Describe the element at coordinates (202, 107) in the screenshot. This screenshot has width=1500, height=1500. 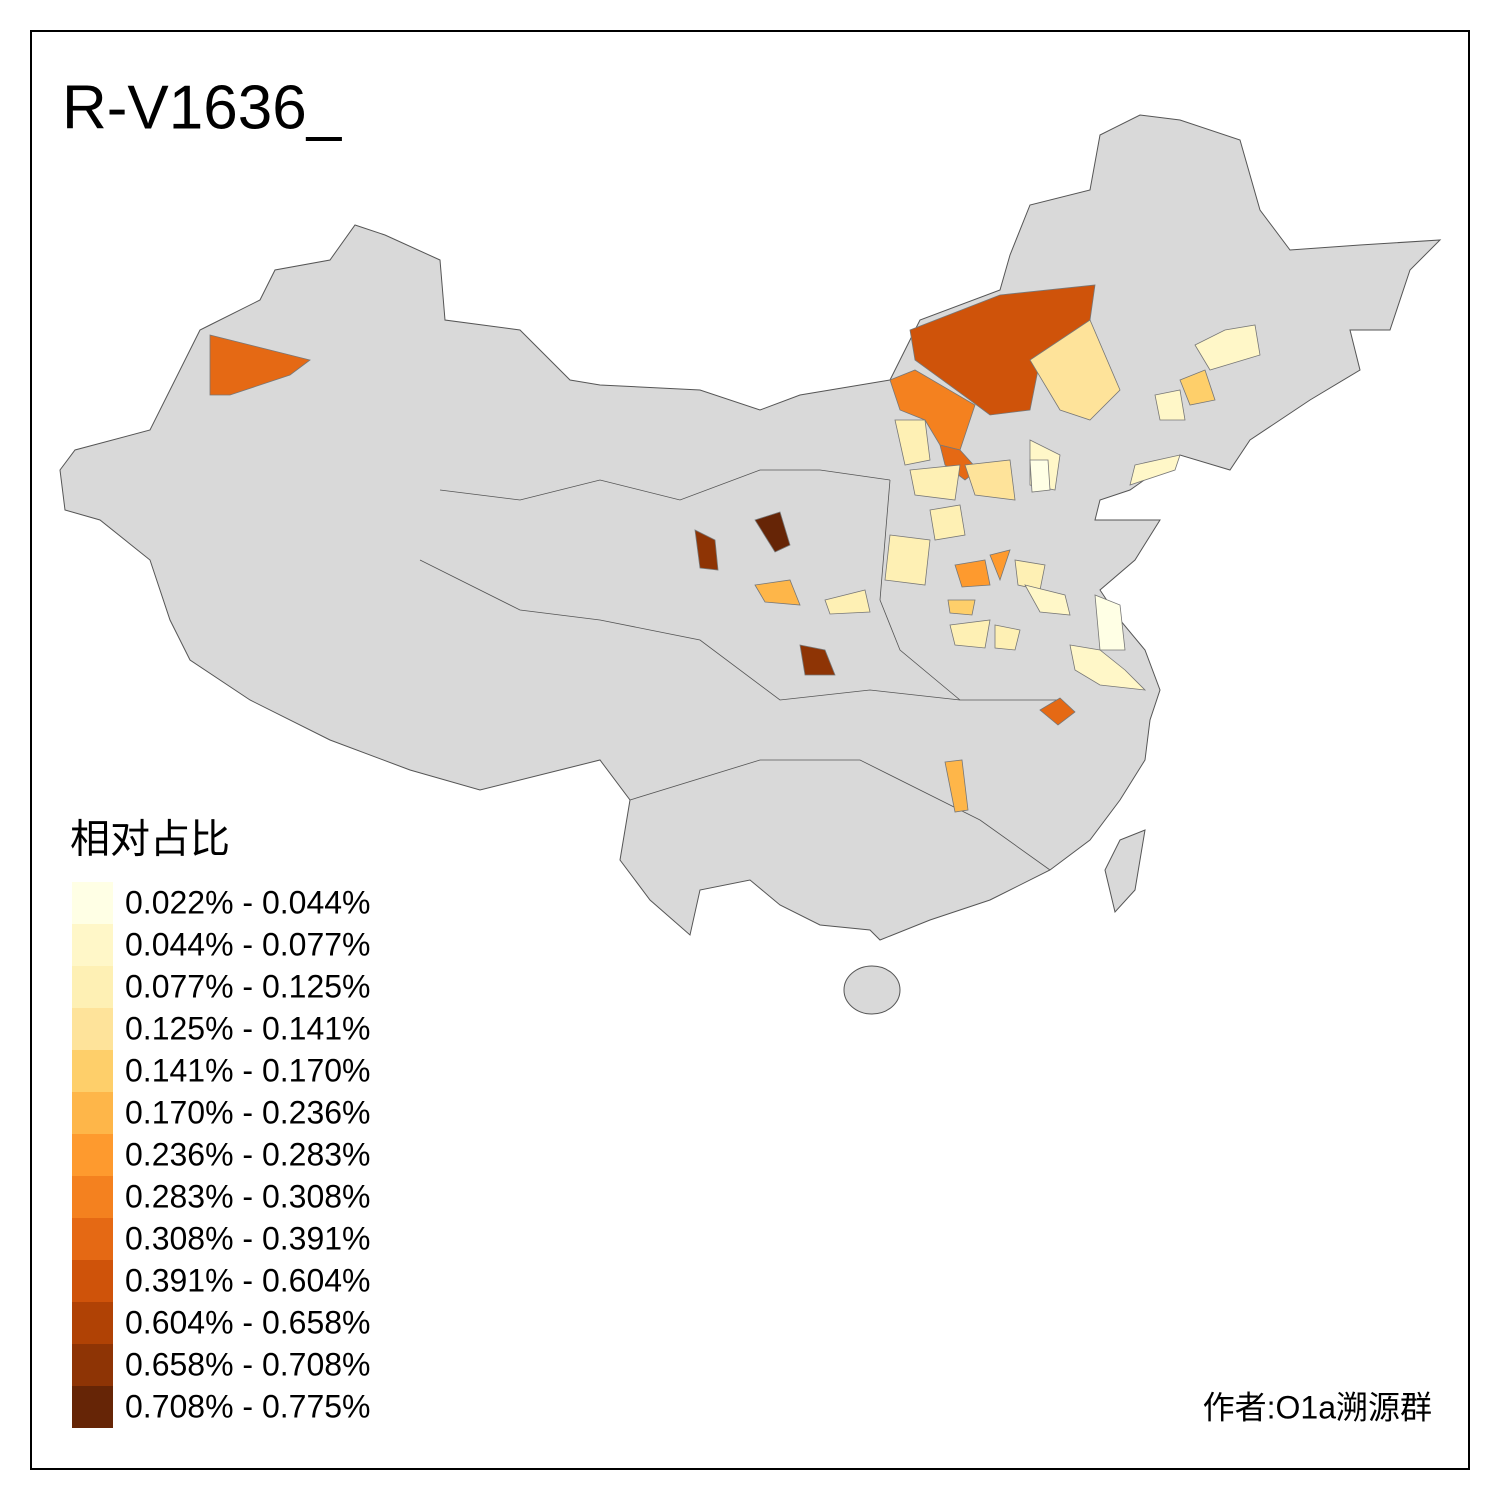
I see `title: R-V1636_` at that location.